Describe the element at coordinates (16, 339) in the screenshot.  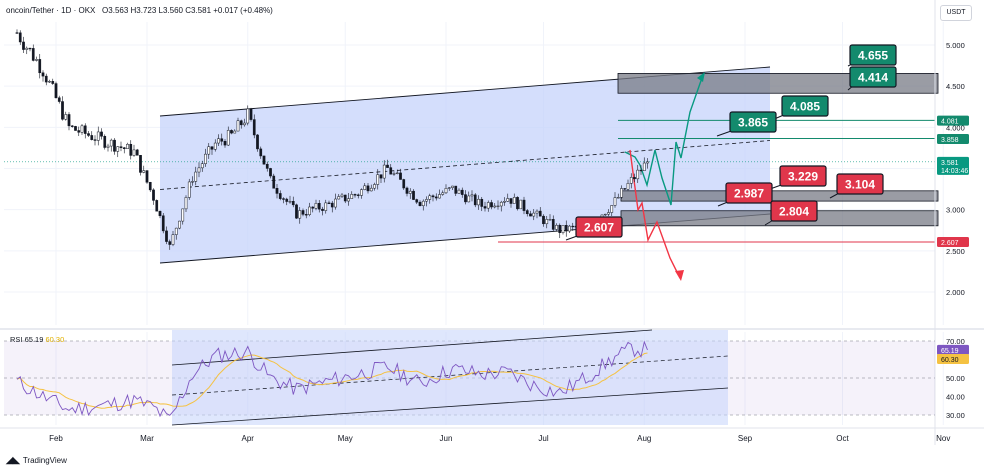
I see `rsi-label: RSI` at that location.